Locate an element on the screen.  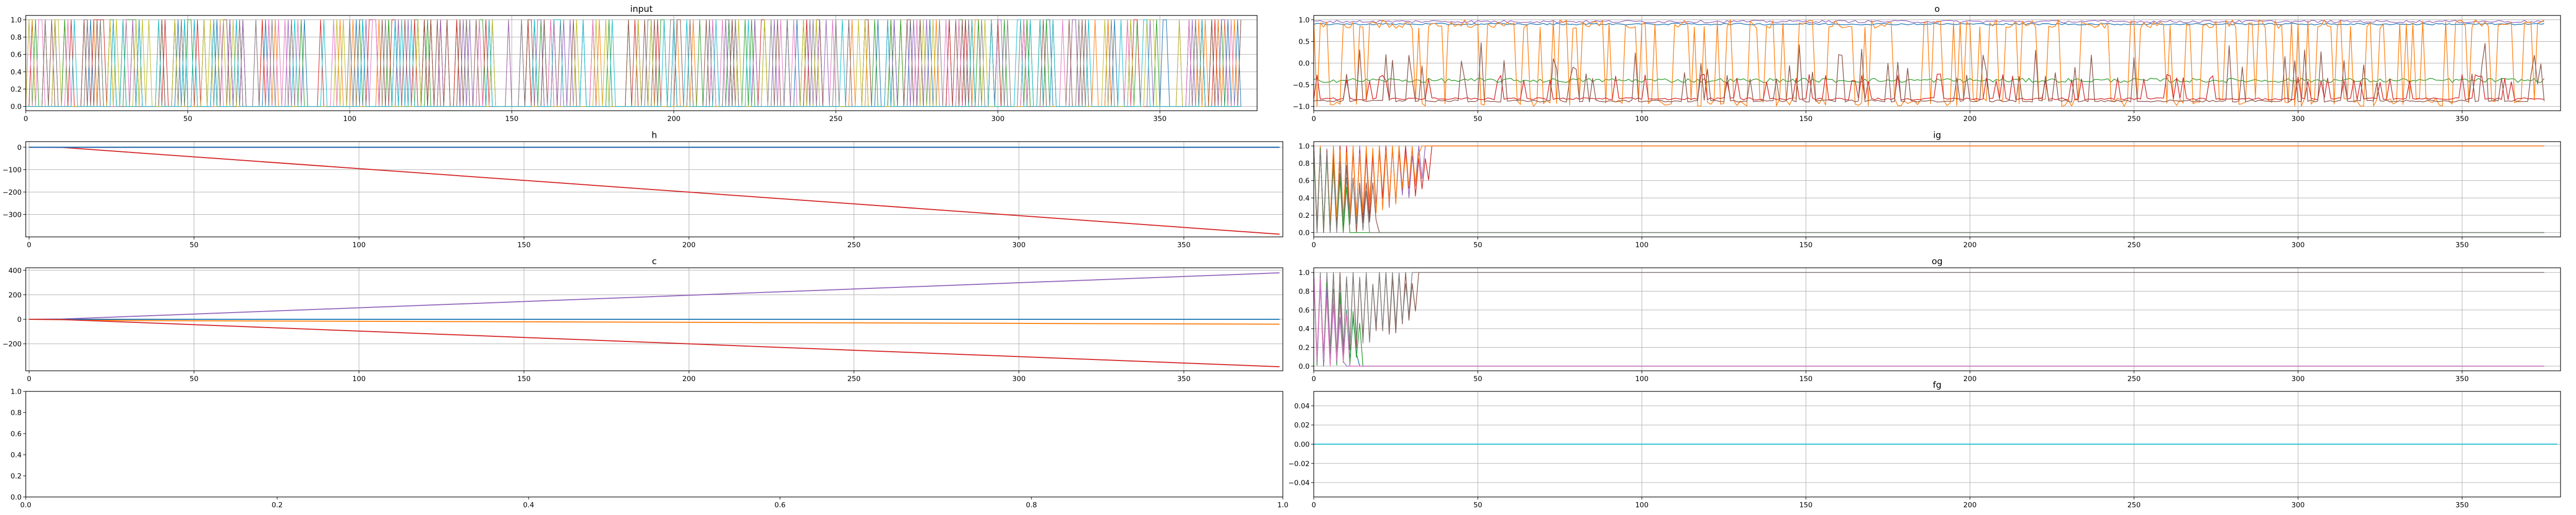
y-tick-label: −300 is located at coordinates (12, 215).